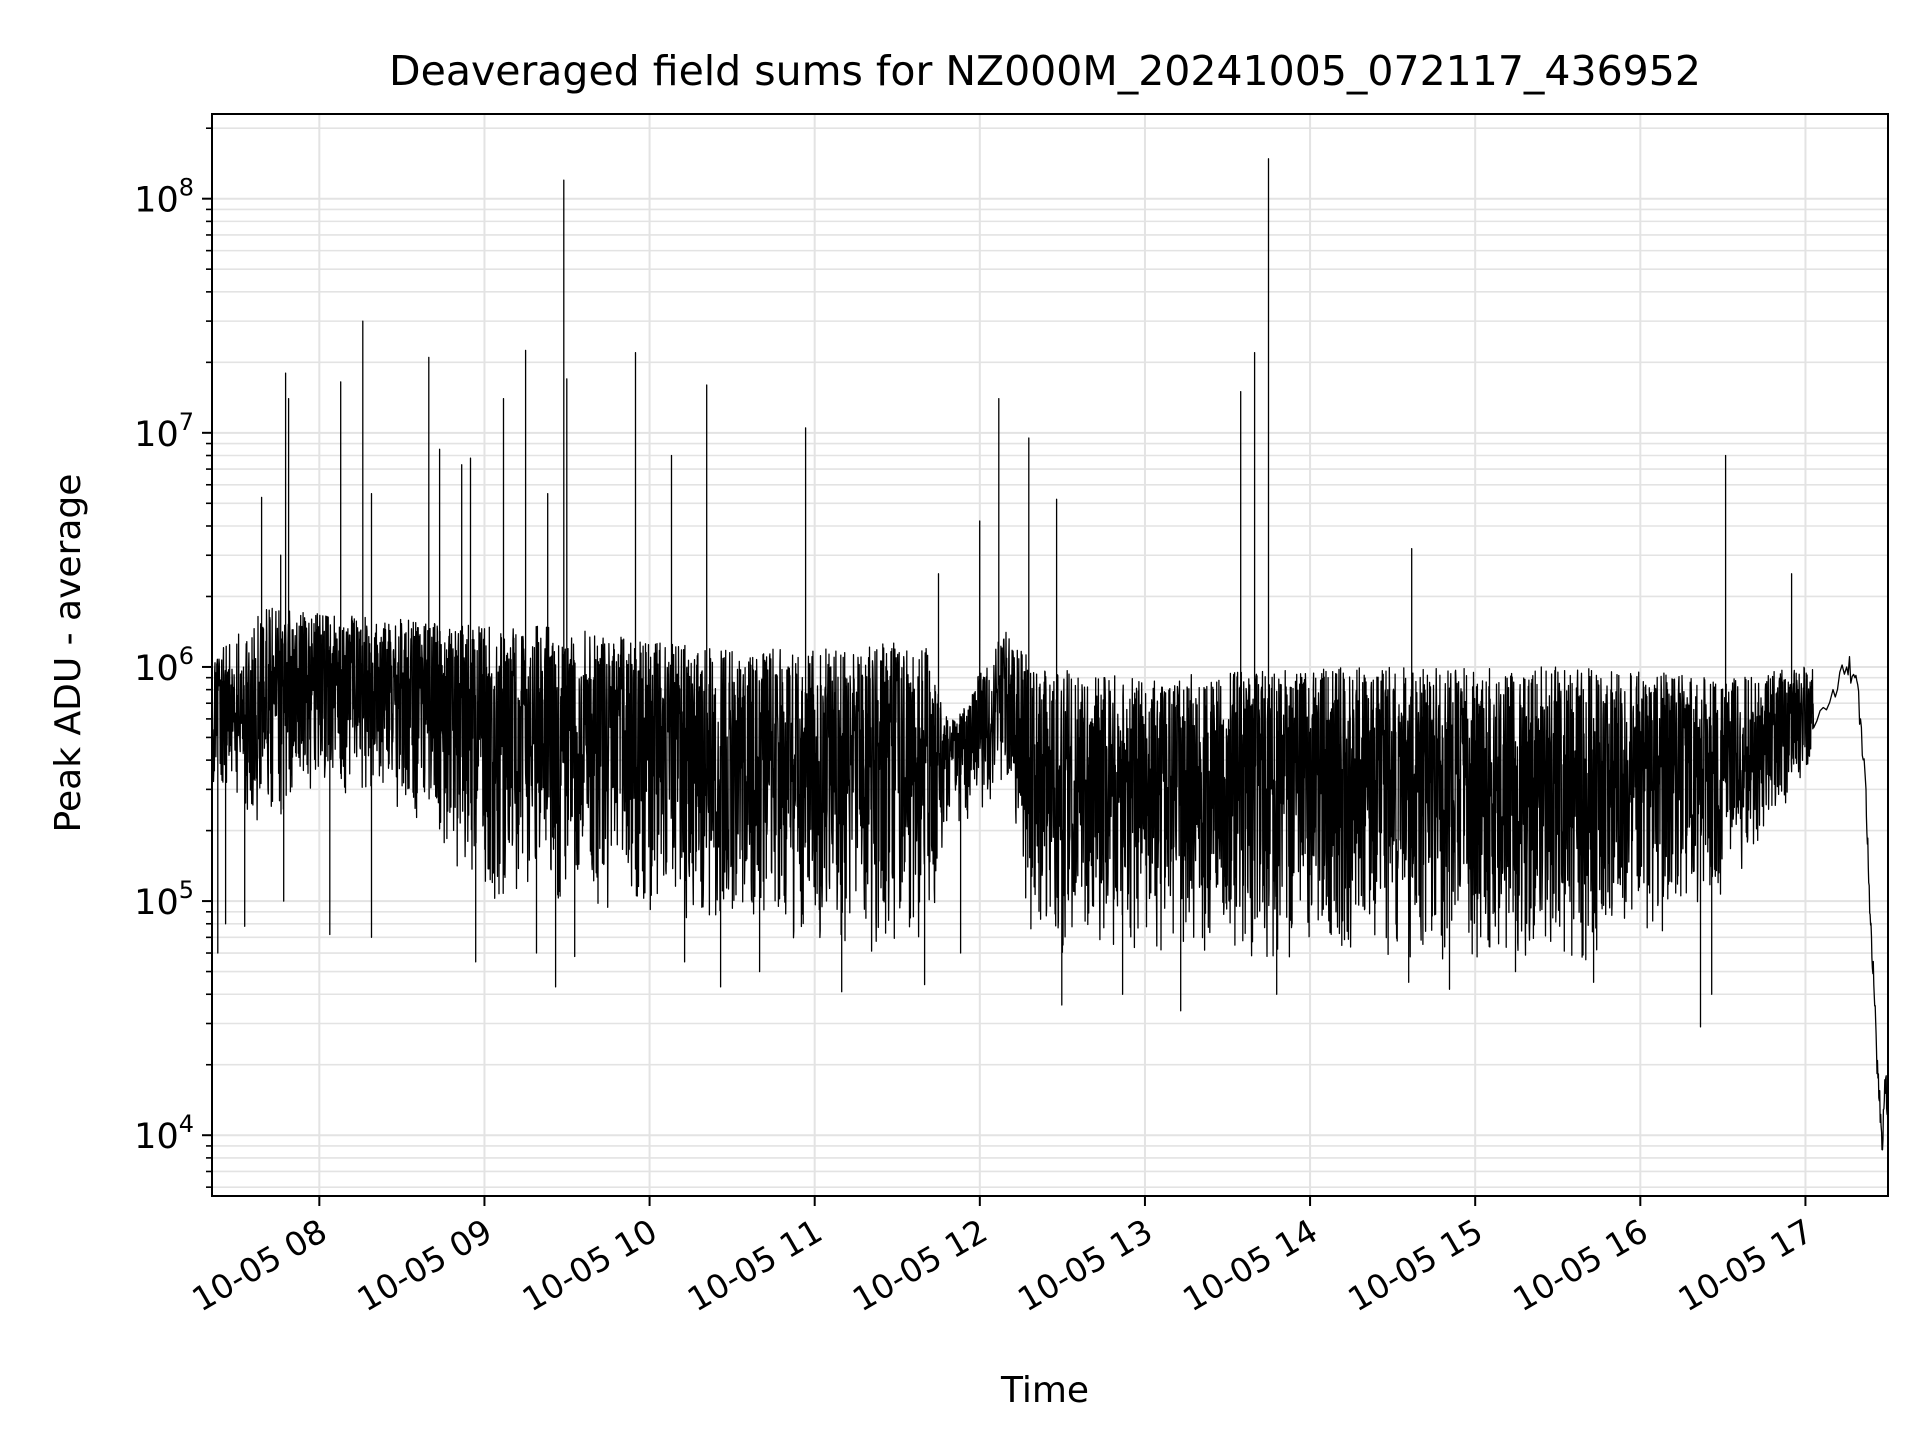 This screenshot has width=1920, height=1440. I want to click on y-axis-ticks: 10⁴ 10⁵ 10⁶ 10⁷ 10⁸, so click(173, 657).